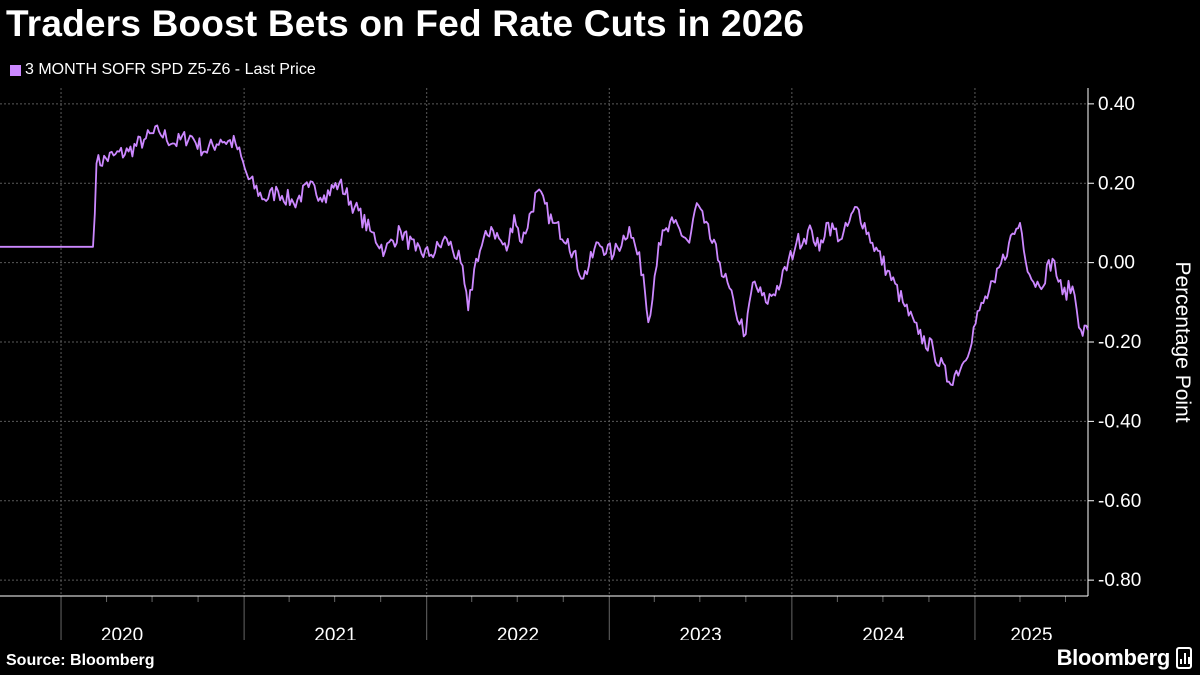  Describe the element at coordinates (1119, 342) in the screenshot. I see `y-tick-label: -0.20` at that location.